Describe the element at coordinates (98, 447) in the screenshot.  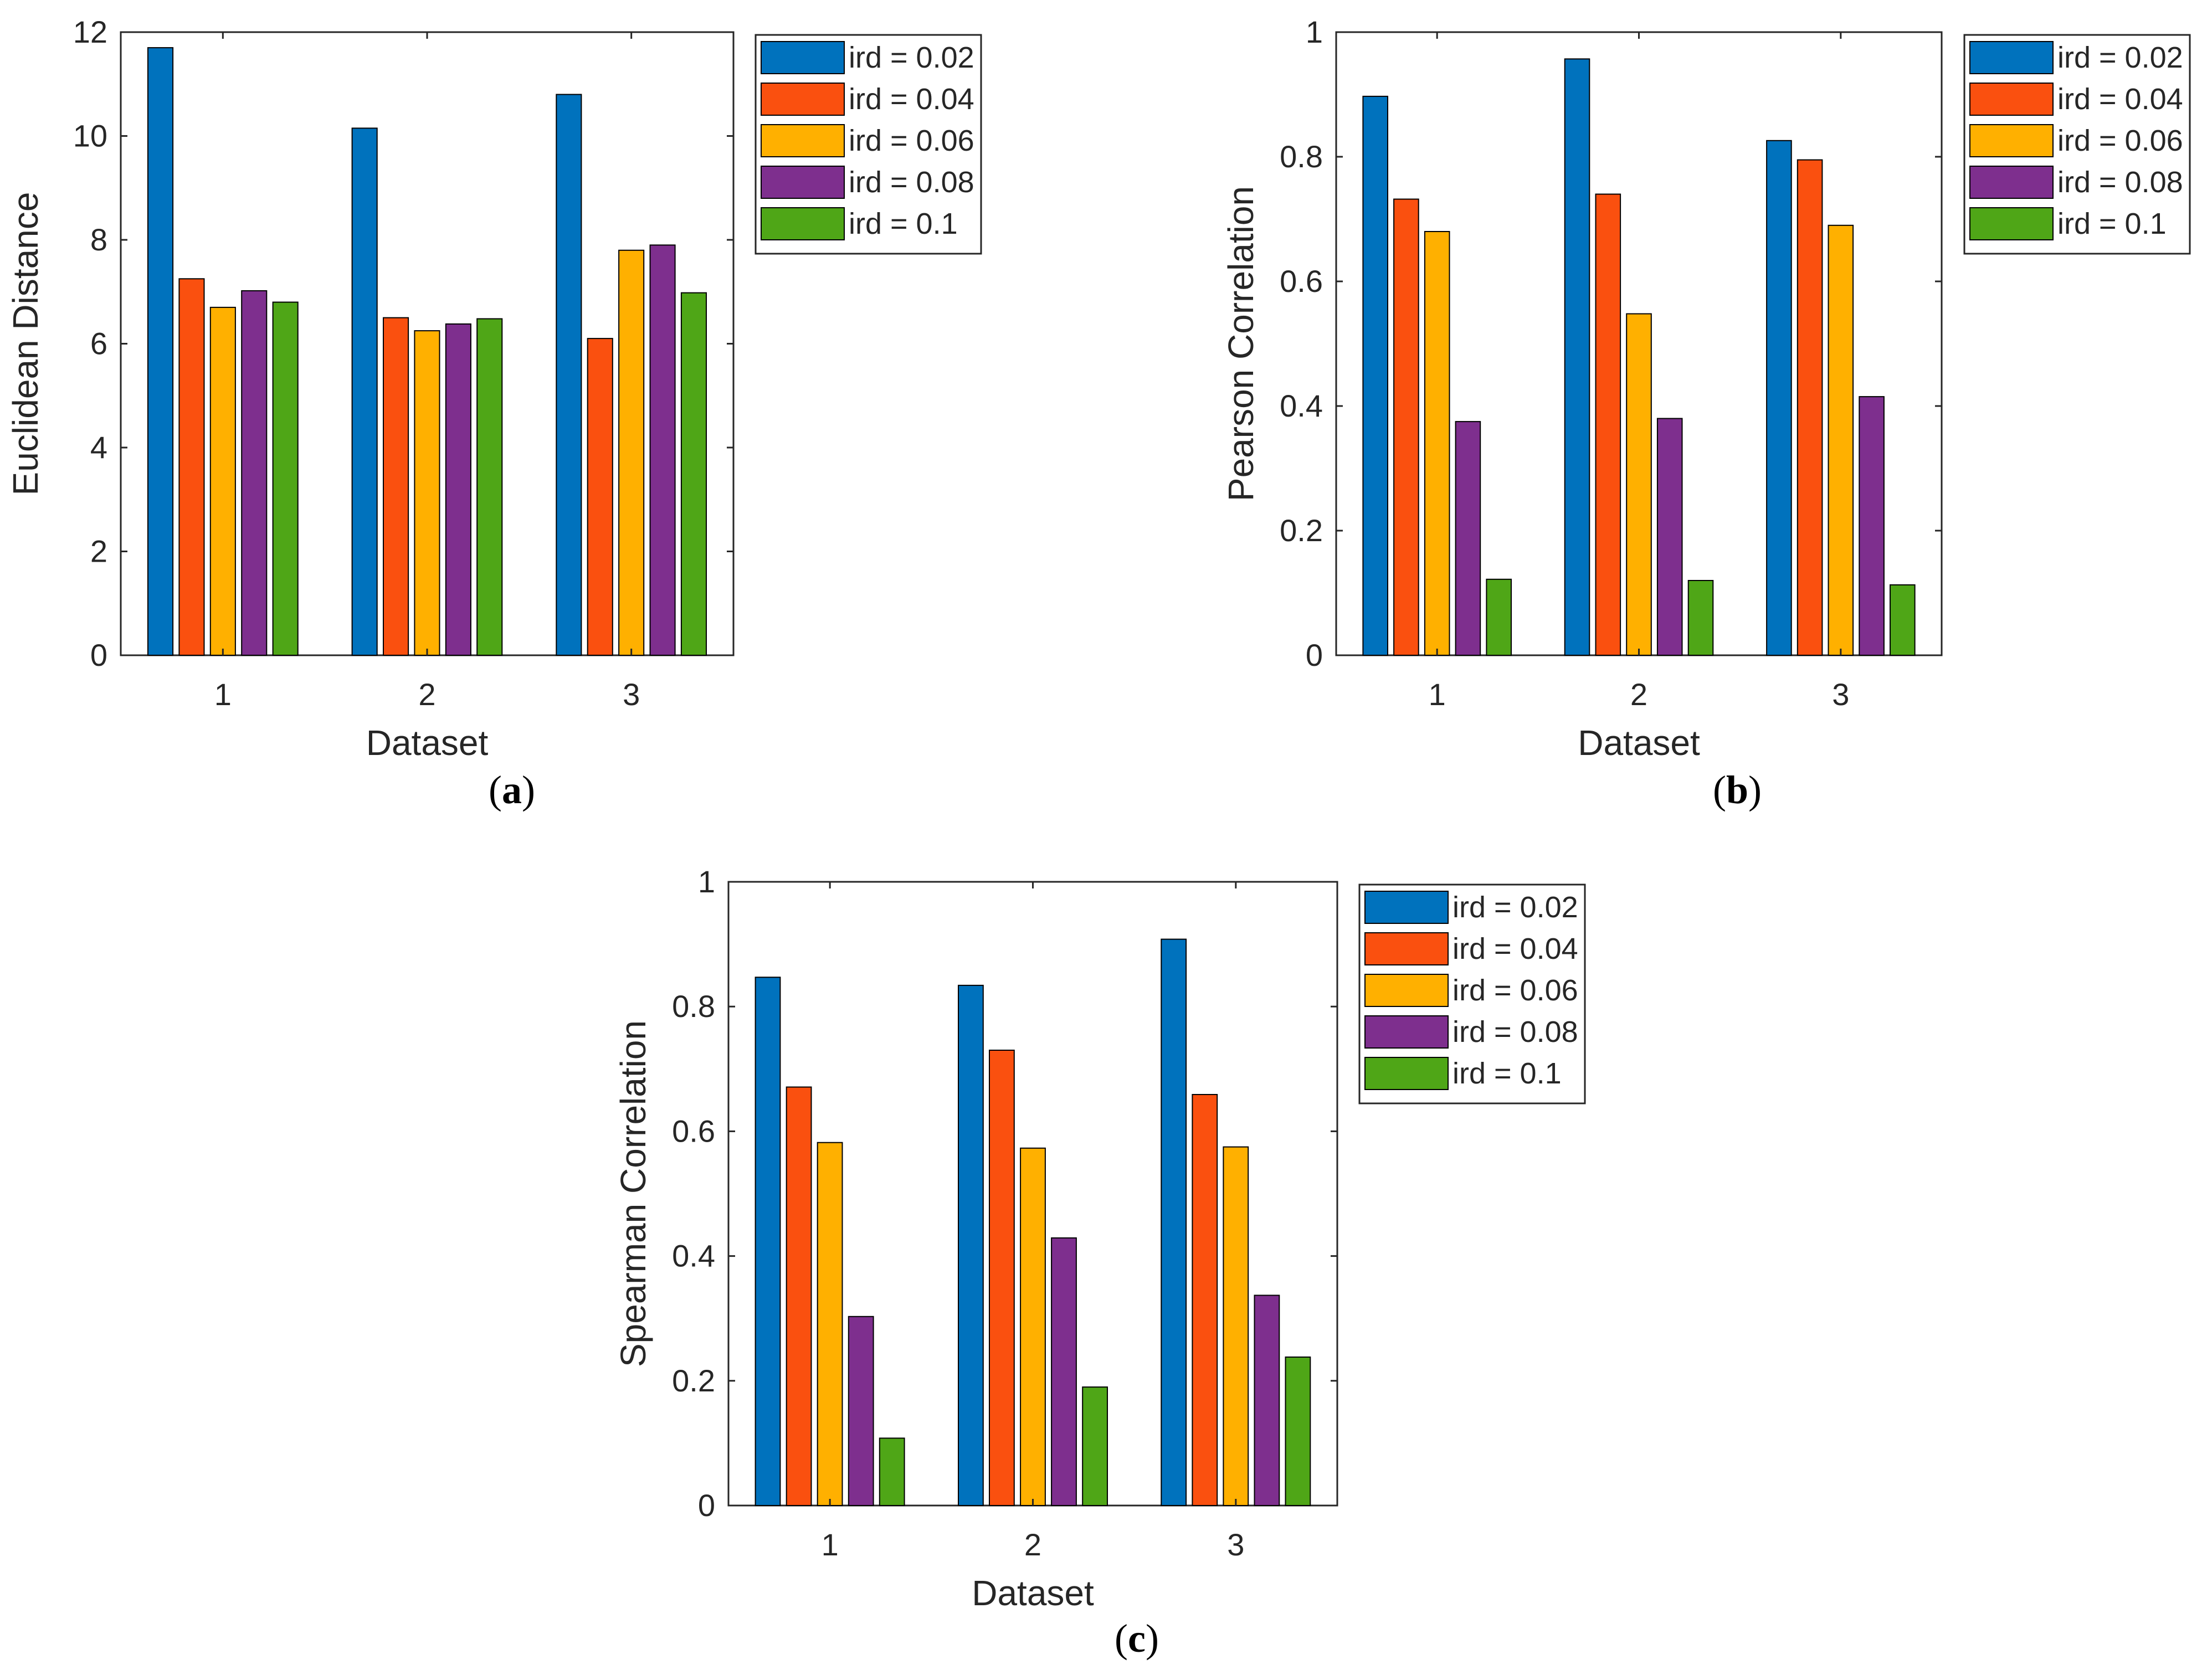
I see `y-tick-label: 4` at that location.